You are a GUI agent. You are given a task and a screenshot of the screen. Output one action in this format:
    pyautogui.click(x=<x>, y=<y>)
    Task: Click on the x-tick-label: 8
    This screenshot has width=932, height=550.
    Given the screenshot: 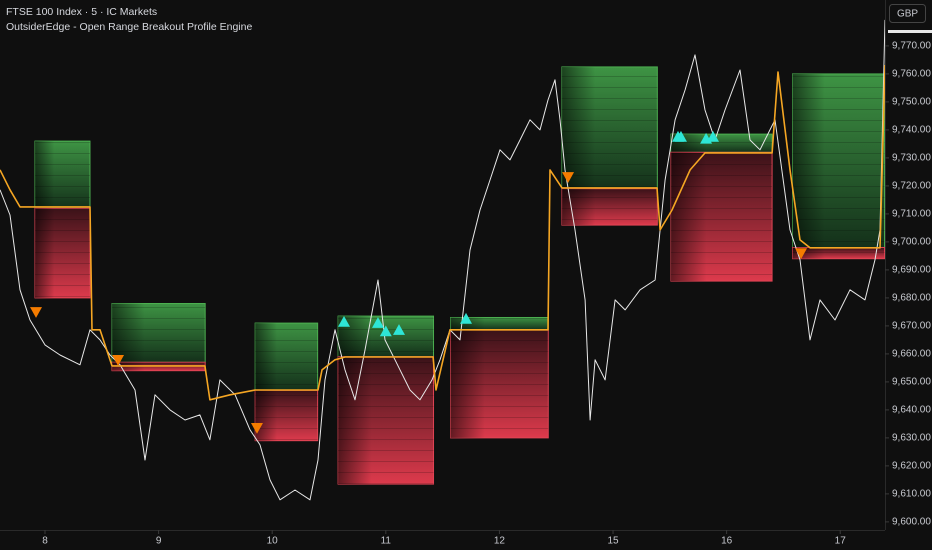 What is the action you would take?
    pyautogui.click(x=45, y=541)
    